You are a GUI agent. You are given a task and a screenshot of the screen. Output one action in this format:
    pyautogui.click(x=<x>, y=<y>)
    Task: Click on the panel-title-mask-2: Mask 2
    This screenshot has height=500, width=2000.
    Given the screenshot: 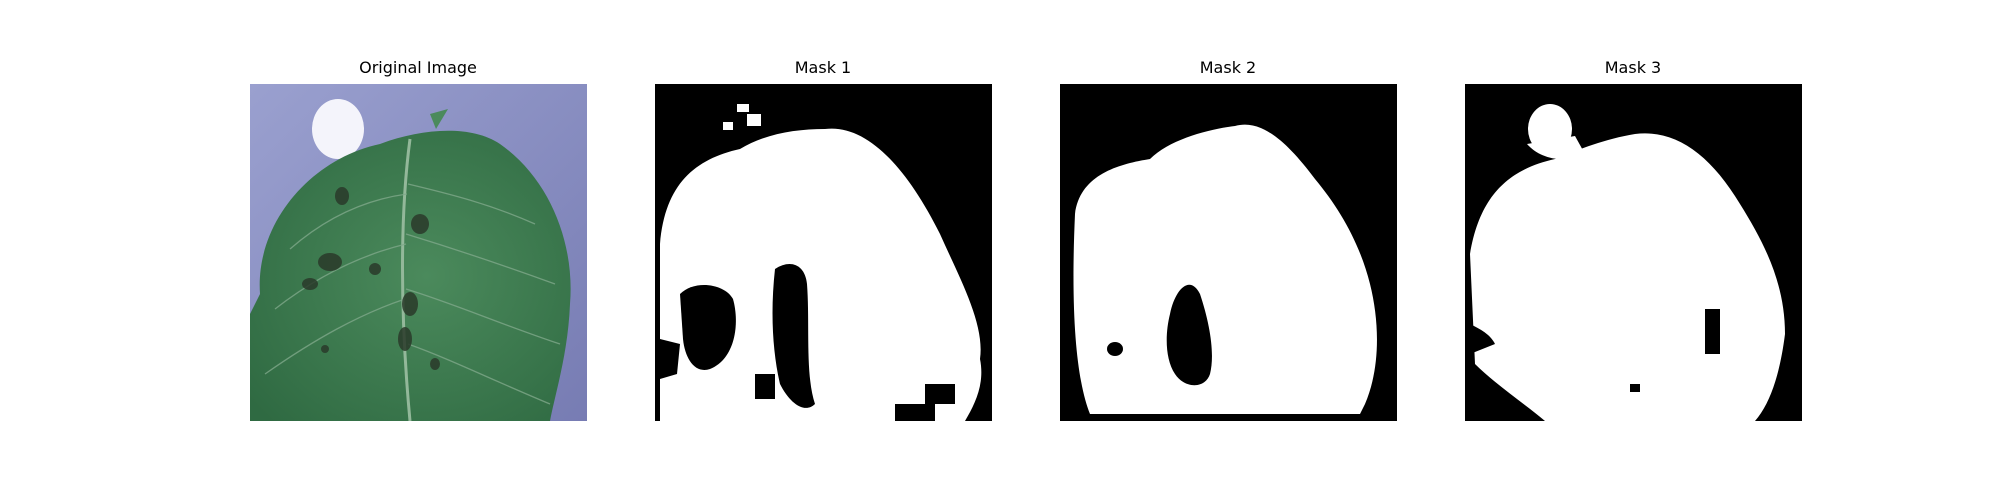 What is the action you would take?
    pyautogui.click(x=1228, y=67)
    